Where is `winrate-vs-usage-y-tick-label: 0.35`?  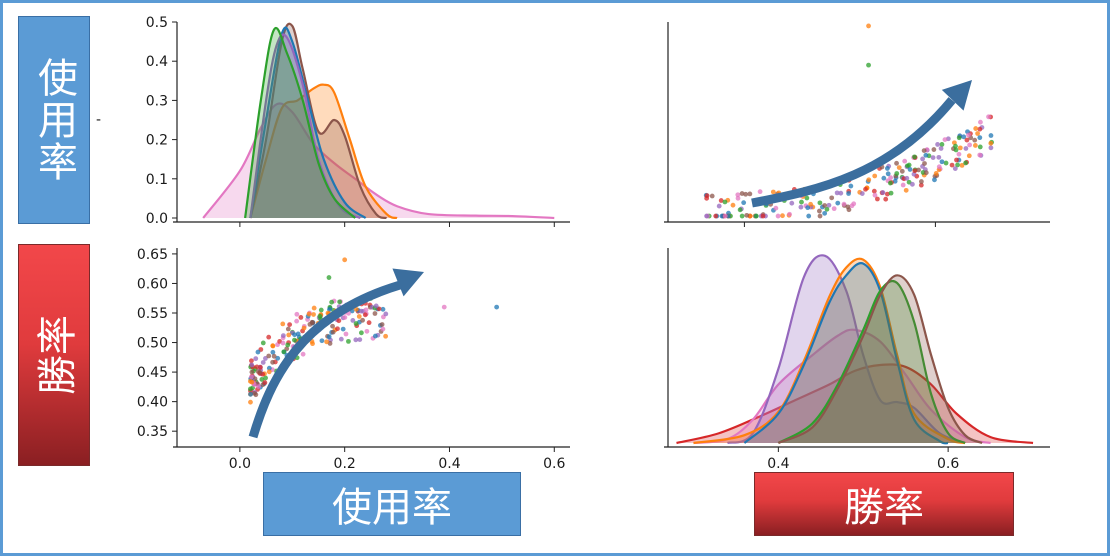 winrate-vs-usage-y-tick-label: 0.35 is located at coordinates (152, 432).